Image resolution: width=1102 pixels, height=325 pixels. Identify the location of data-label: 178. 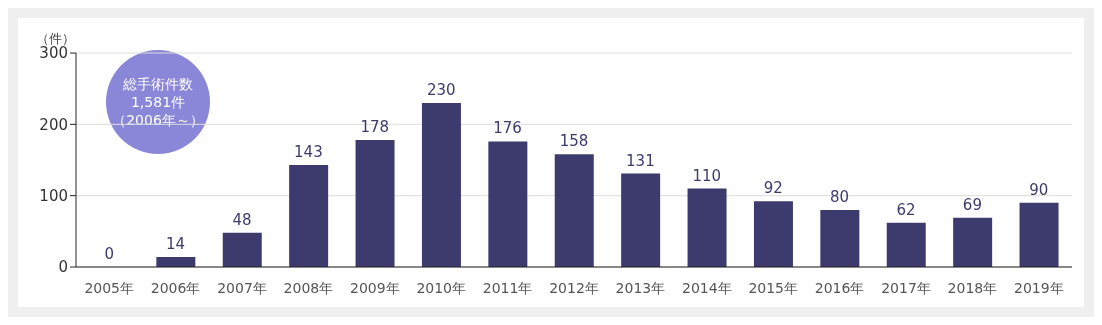
(375, 127).